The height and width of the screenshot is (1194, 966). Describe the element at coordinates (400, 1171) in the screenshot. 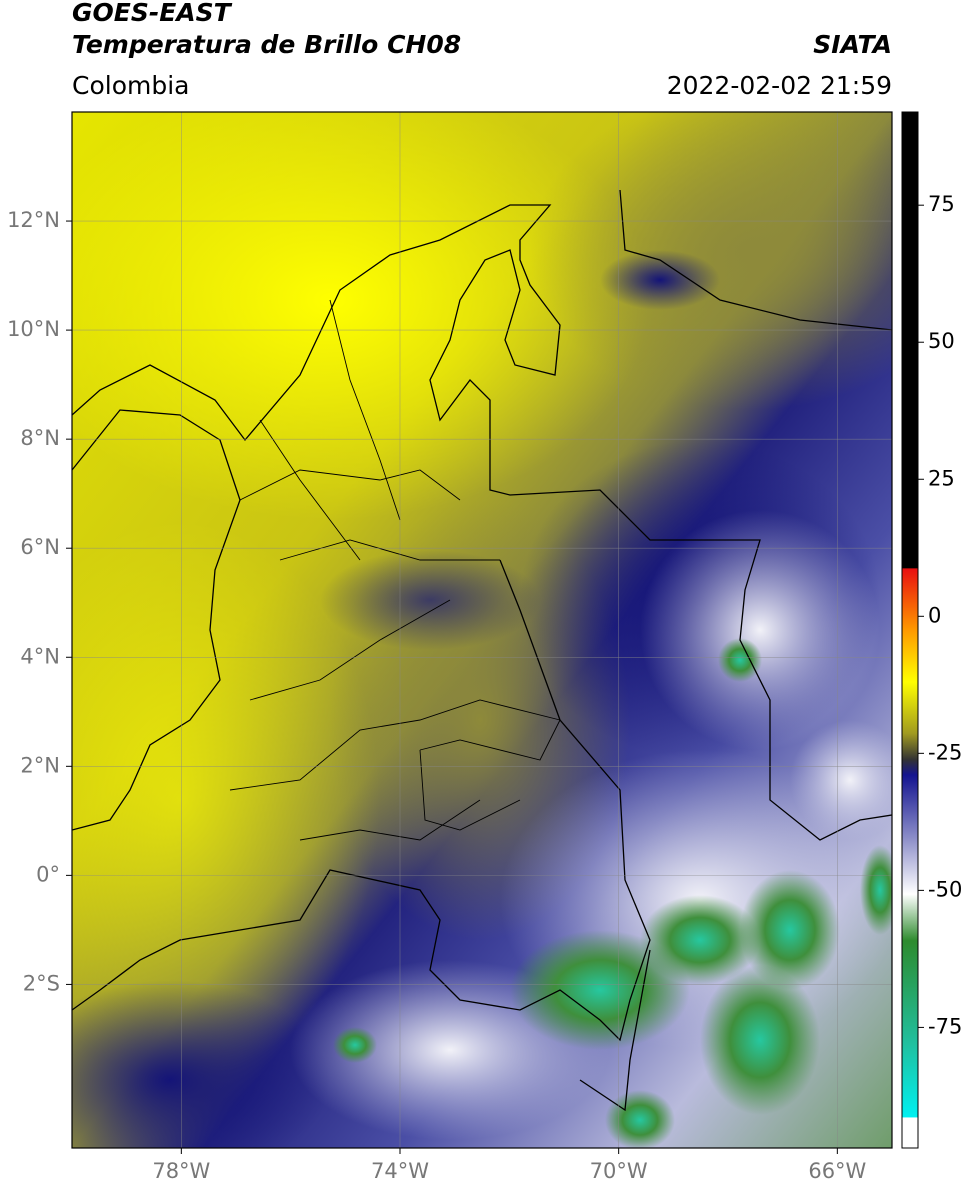

I see `x-tick-label: 74°W` at that location.